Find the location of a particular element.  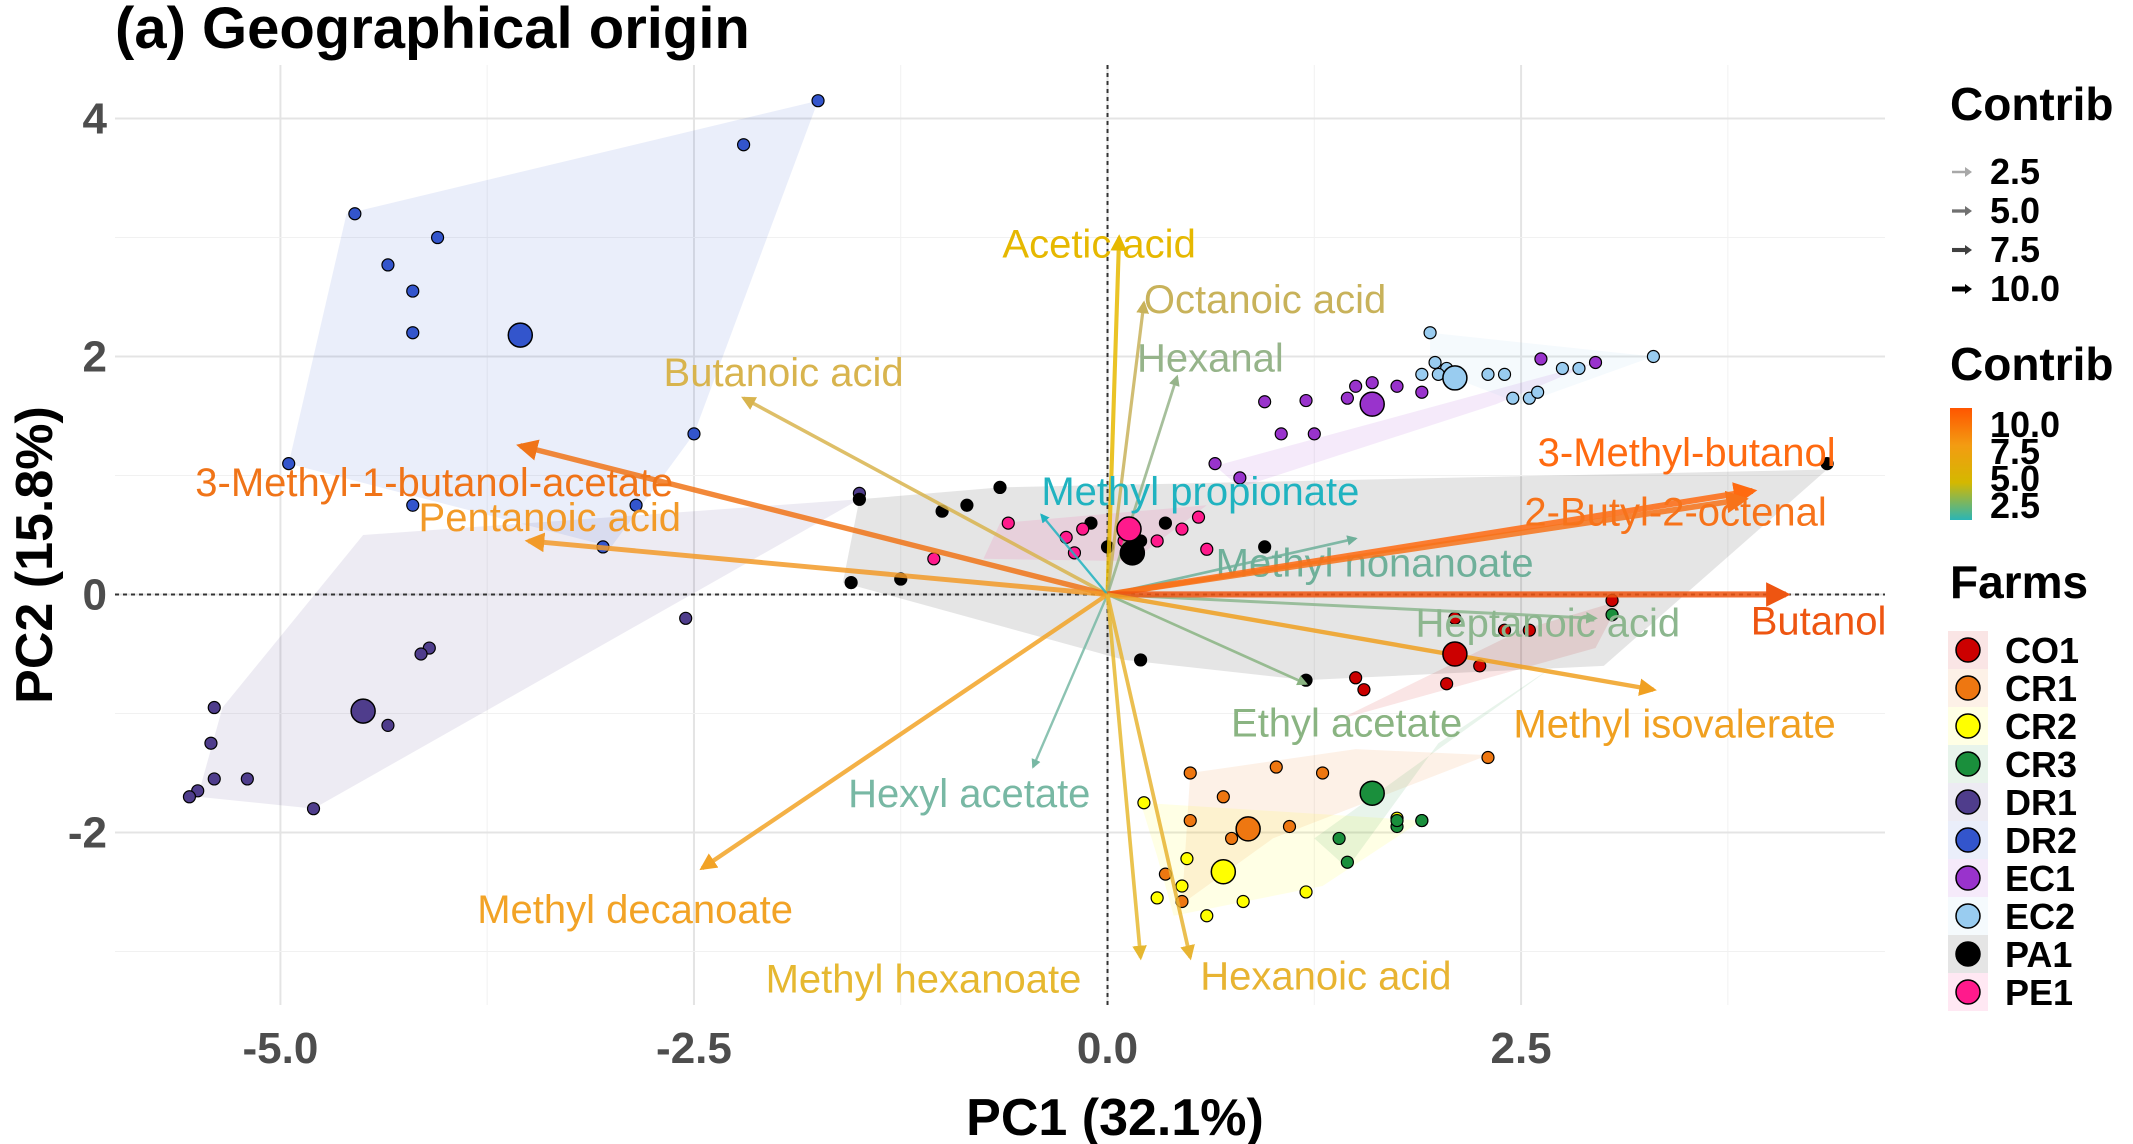

x-axis: -5.0 -2.5 0.0 2.5 is located at coordinates (897, 1048).